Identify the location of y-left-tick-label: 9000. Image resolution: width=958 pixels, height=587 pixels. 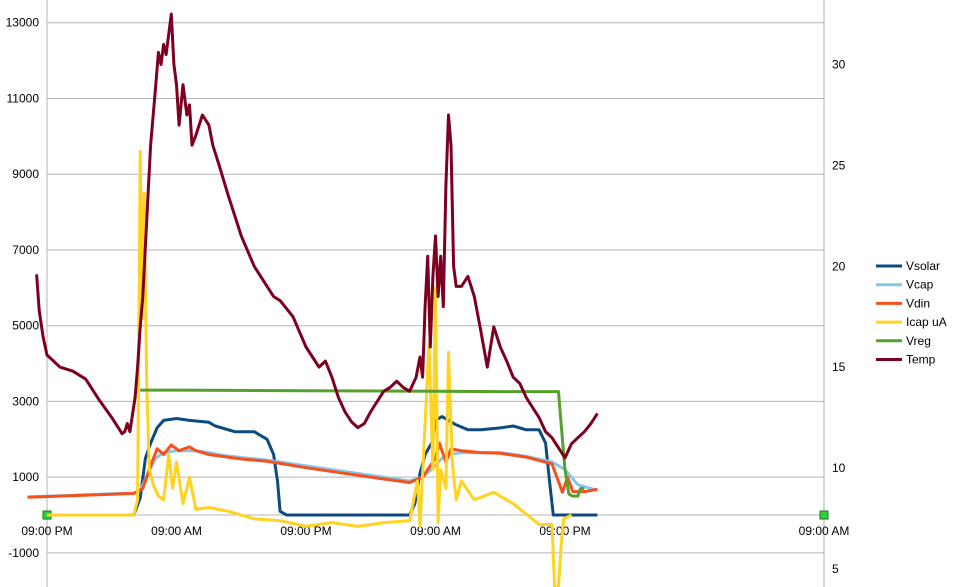
(25, 174).